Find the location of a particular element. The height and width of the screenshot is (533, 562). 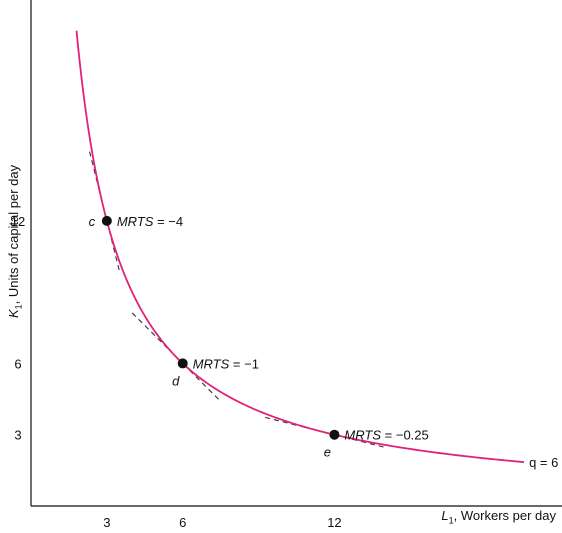

y-axis-label: K1, Units of capital per day is located at coordinates (15, 241).